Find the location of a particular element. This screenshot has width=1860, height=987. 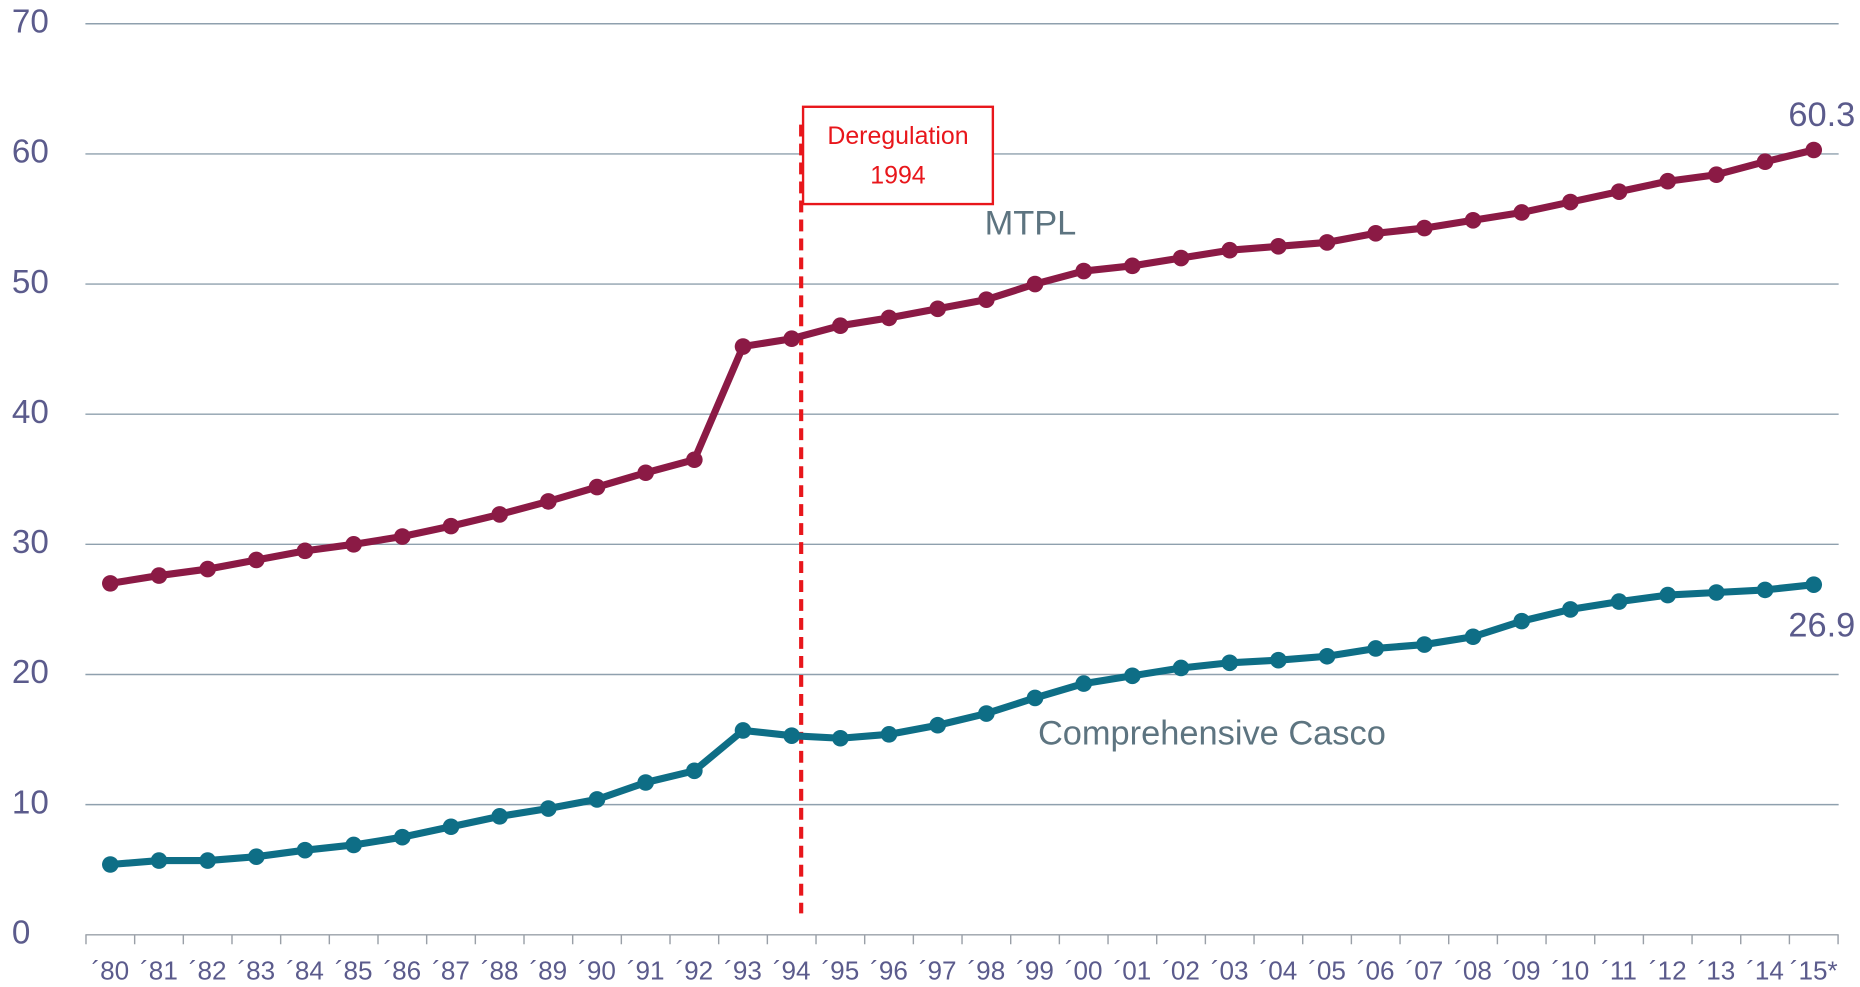

x-tick-label: ´06 is located at coordinates (1376, 971).